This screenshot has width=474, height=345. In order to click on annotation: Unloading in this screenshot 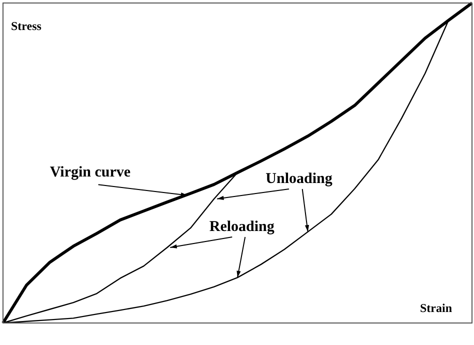, I will do `click(299, 178)`.